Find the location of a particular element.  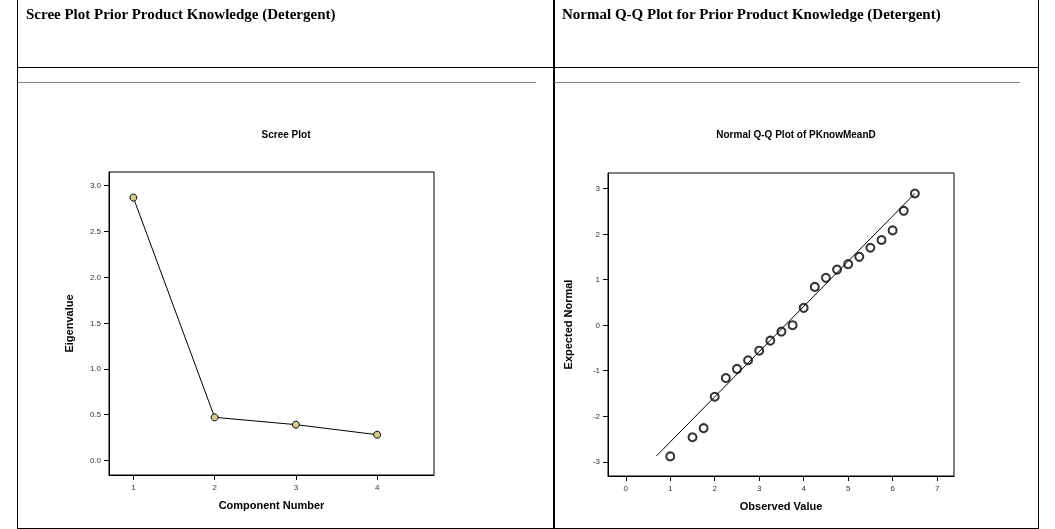

x-tick-label: 0 is located at coordinates (626, 488).